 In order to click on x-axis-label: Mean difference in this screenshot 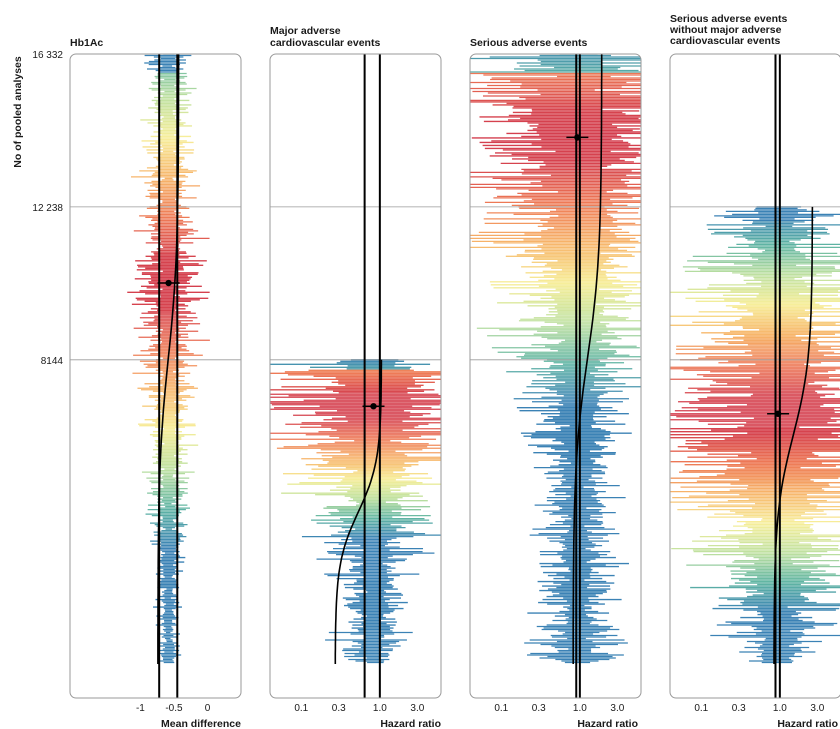, I will do `click(201, 723)`.